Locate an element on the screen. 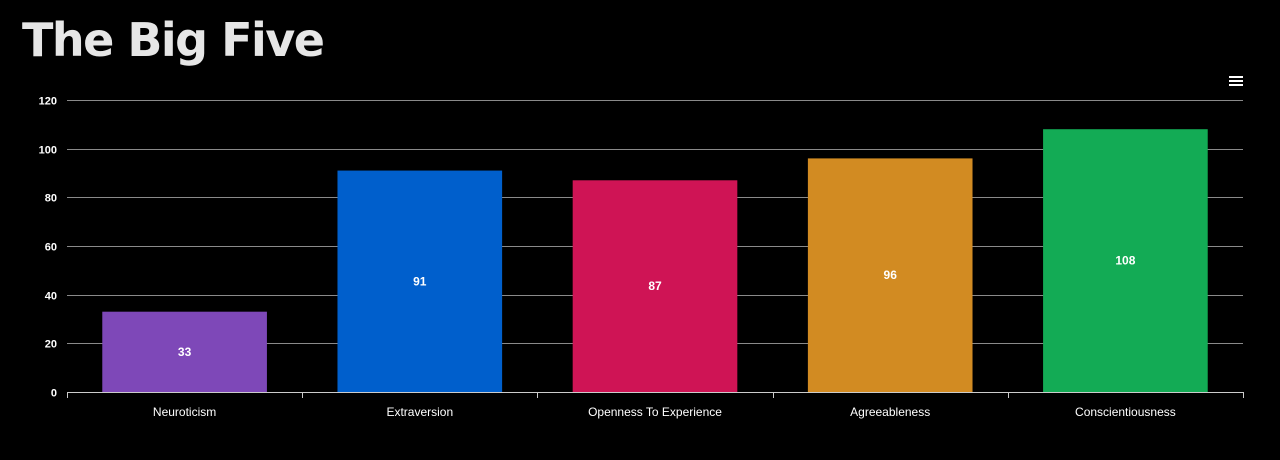 This screenshot has height=460, width=1280. x-category-label: Agreeableness is located at coordinates (890, 412).